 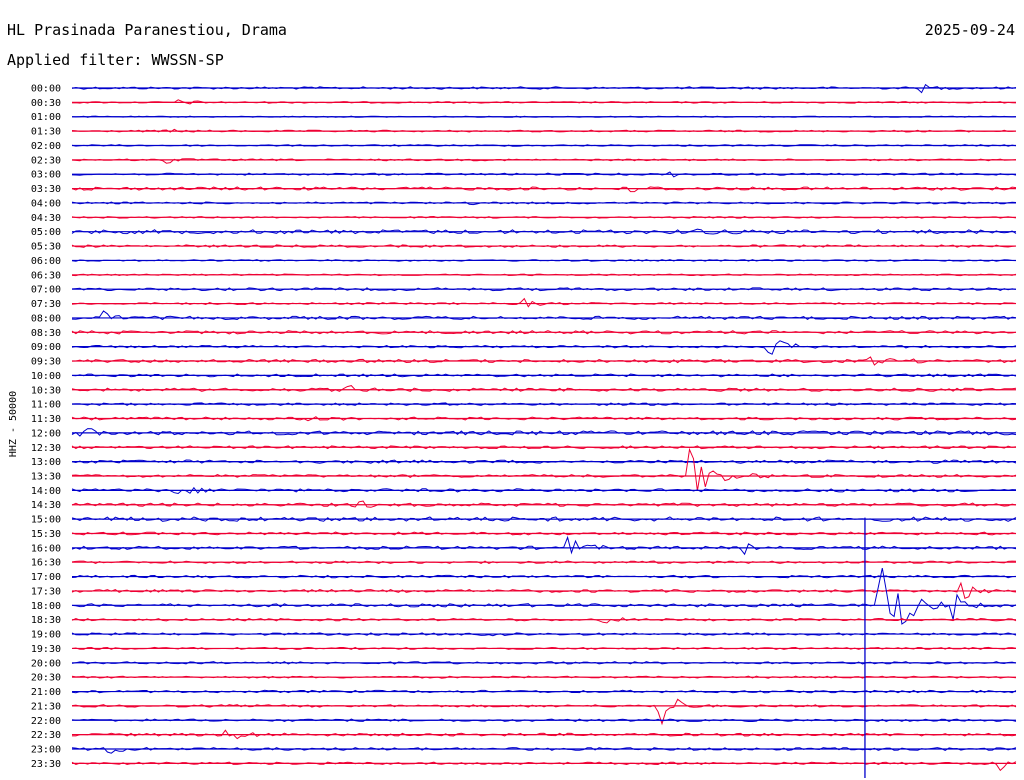 What do you see at coordinates (46, 390) in the screenshot?
I see `row-time-label: 10:30` at bounding box center [46, 390].